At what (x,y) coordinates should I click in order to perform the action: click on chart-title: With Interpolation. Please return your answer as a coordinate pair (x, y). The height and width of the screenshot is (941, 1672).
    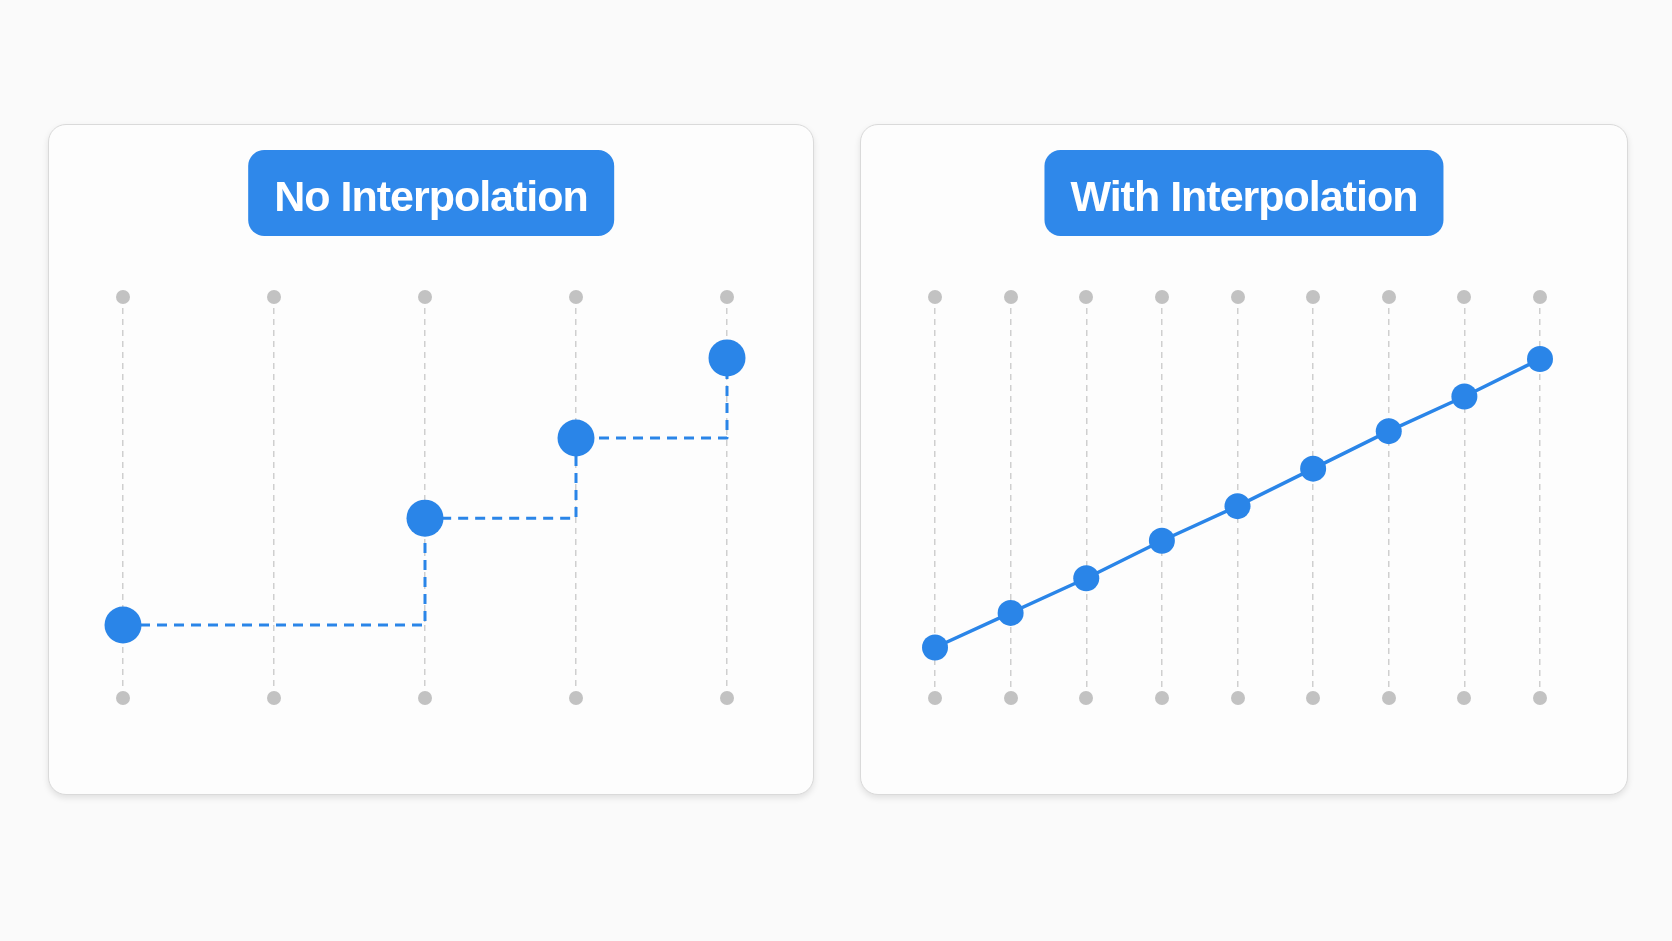
    Looking at the image, I should click on (1244, 197).